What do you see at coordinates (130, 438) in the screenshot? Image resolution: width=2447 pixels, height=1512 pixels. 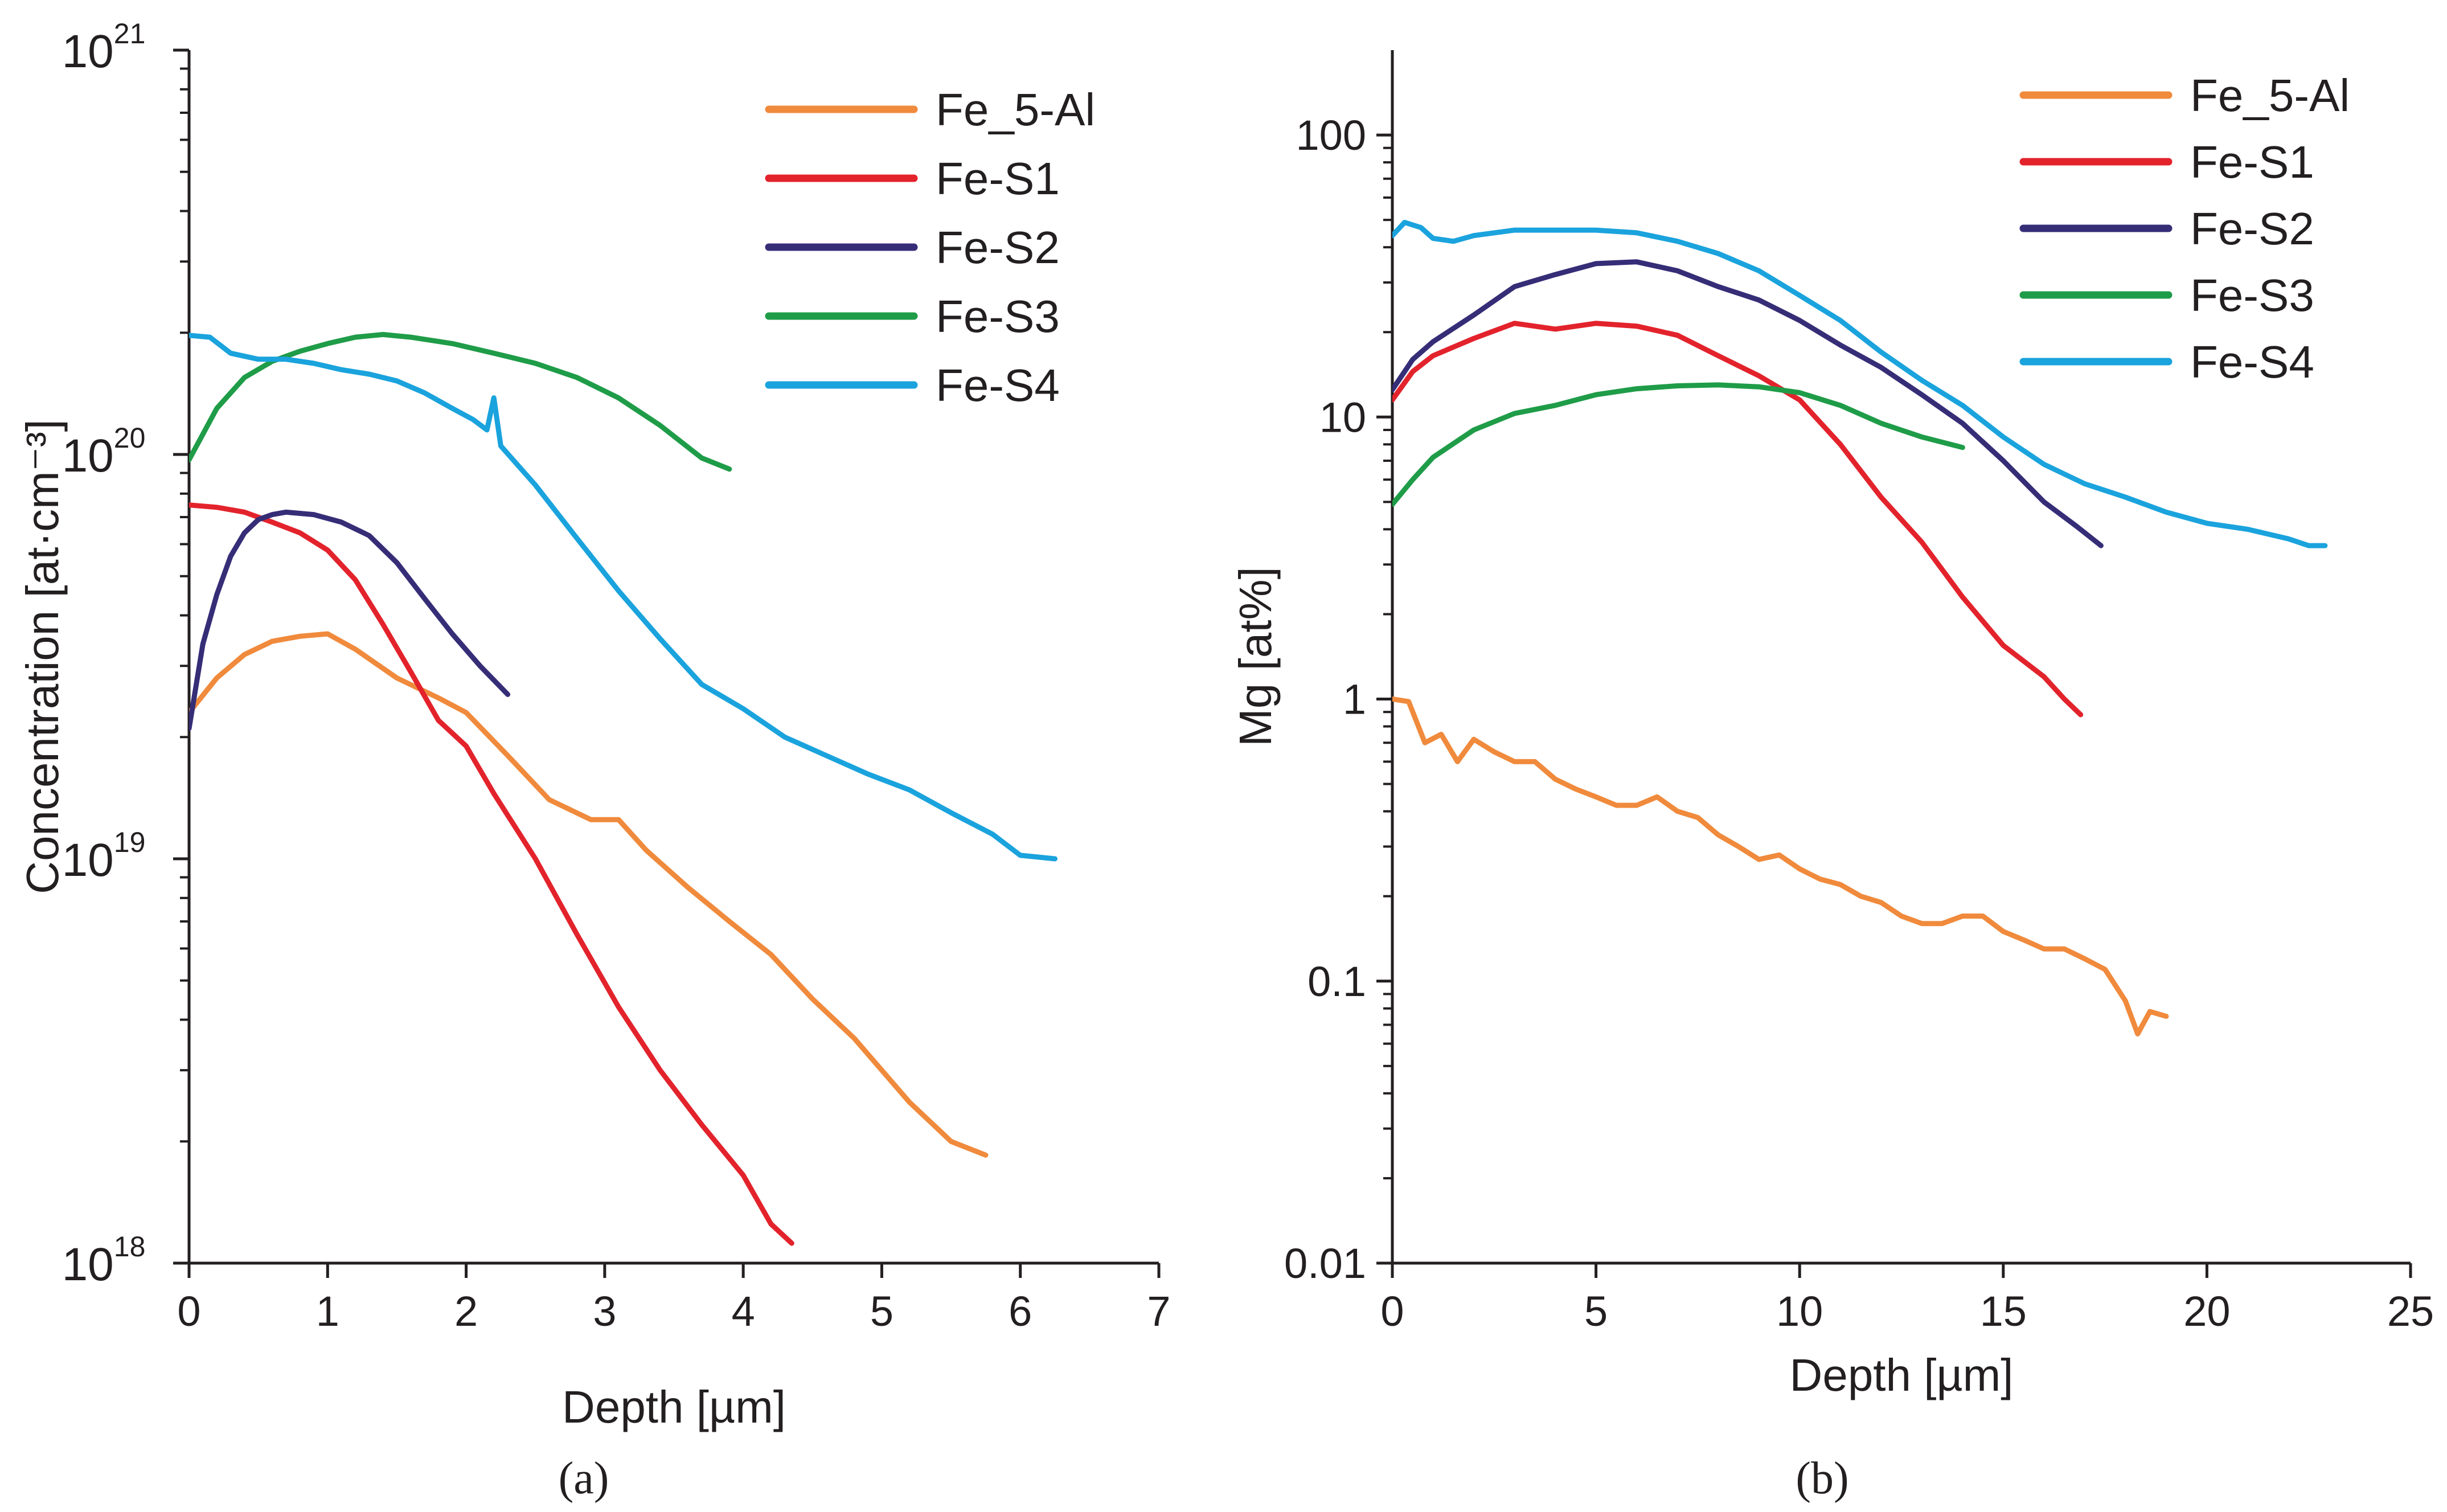 I see `y-tick-exponent: 20` at bounding box center [130, 438].